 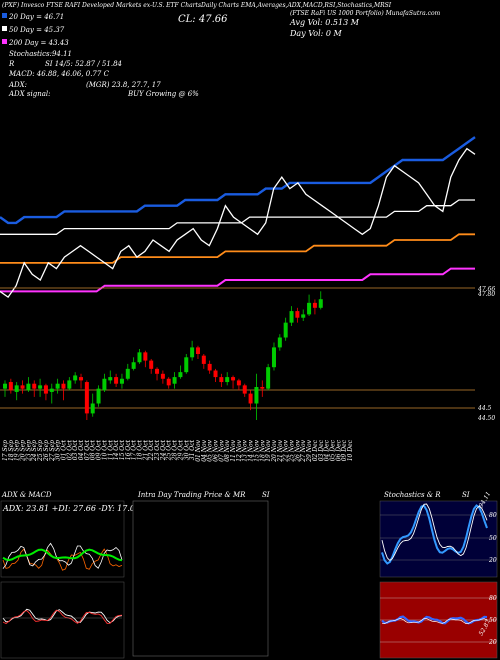 I want to click on date-label: 11 Oct, so click(x=110, y=449).